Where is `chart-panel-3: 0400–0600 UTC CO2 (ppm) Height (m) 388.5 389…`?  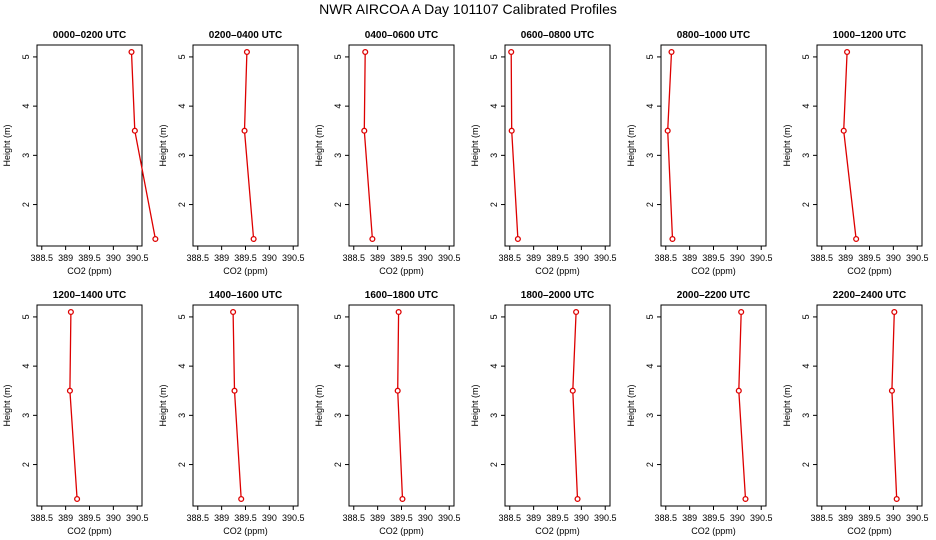
chart-panel-3: 0400–0600 UTC CO2 (ppm) Height (m) 388.5 389… is located at coordinates (387, 153).